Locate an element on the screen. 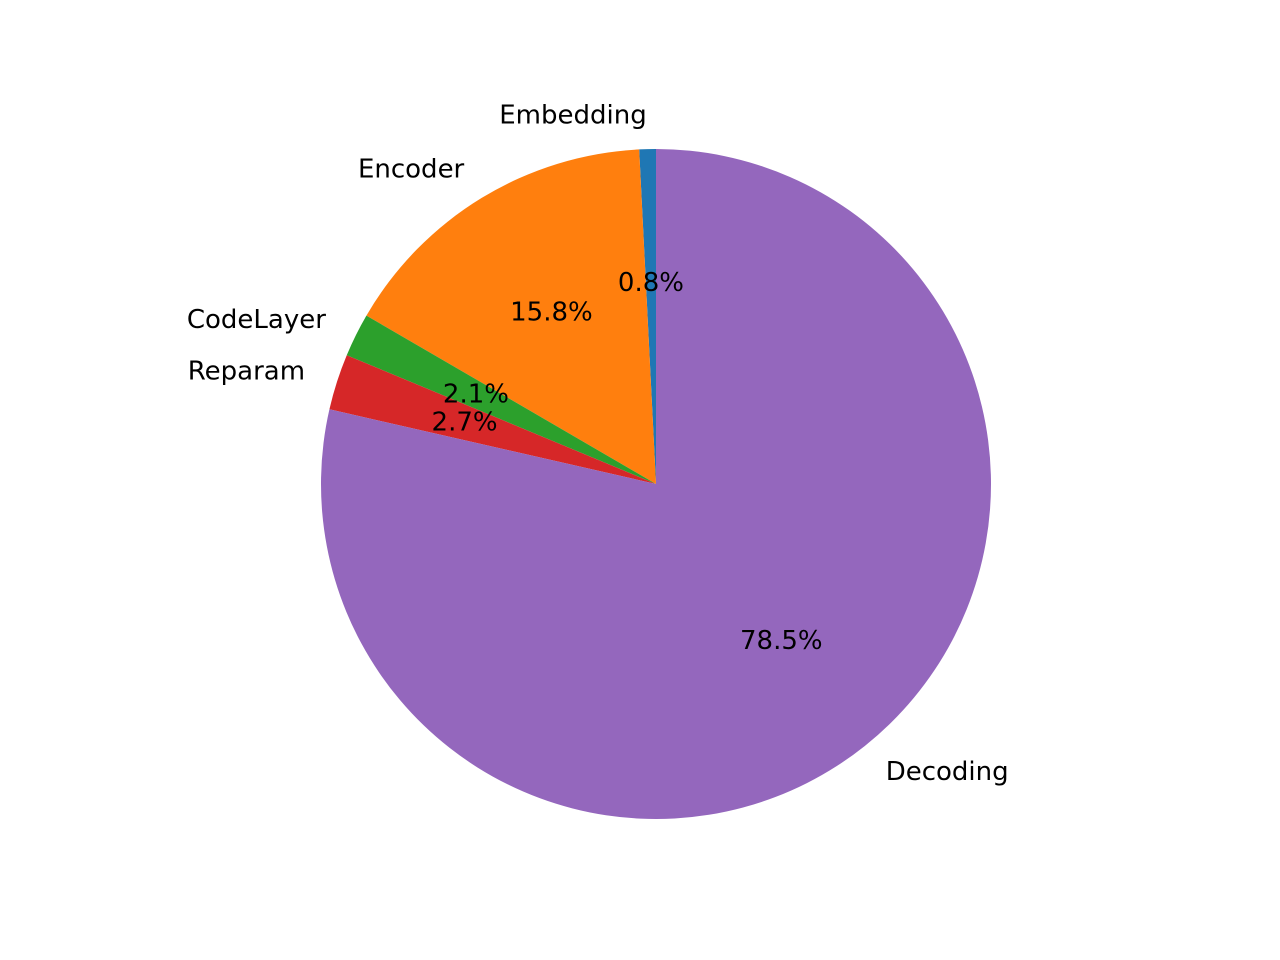 The image size is (1280, 960). pct-label-encoder: 15.8% is located at coordinates (551, 312).